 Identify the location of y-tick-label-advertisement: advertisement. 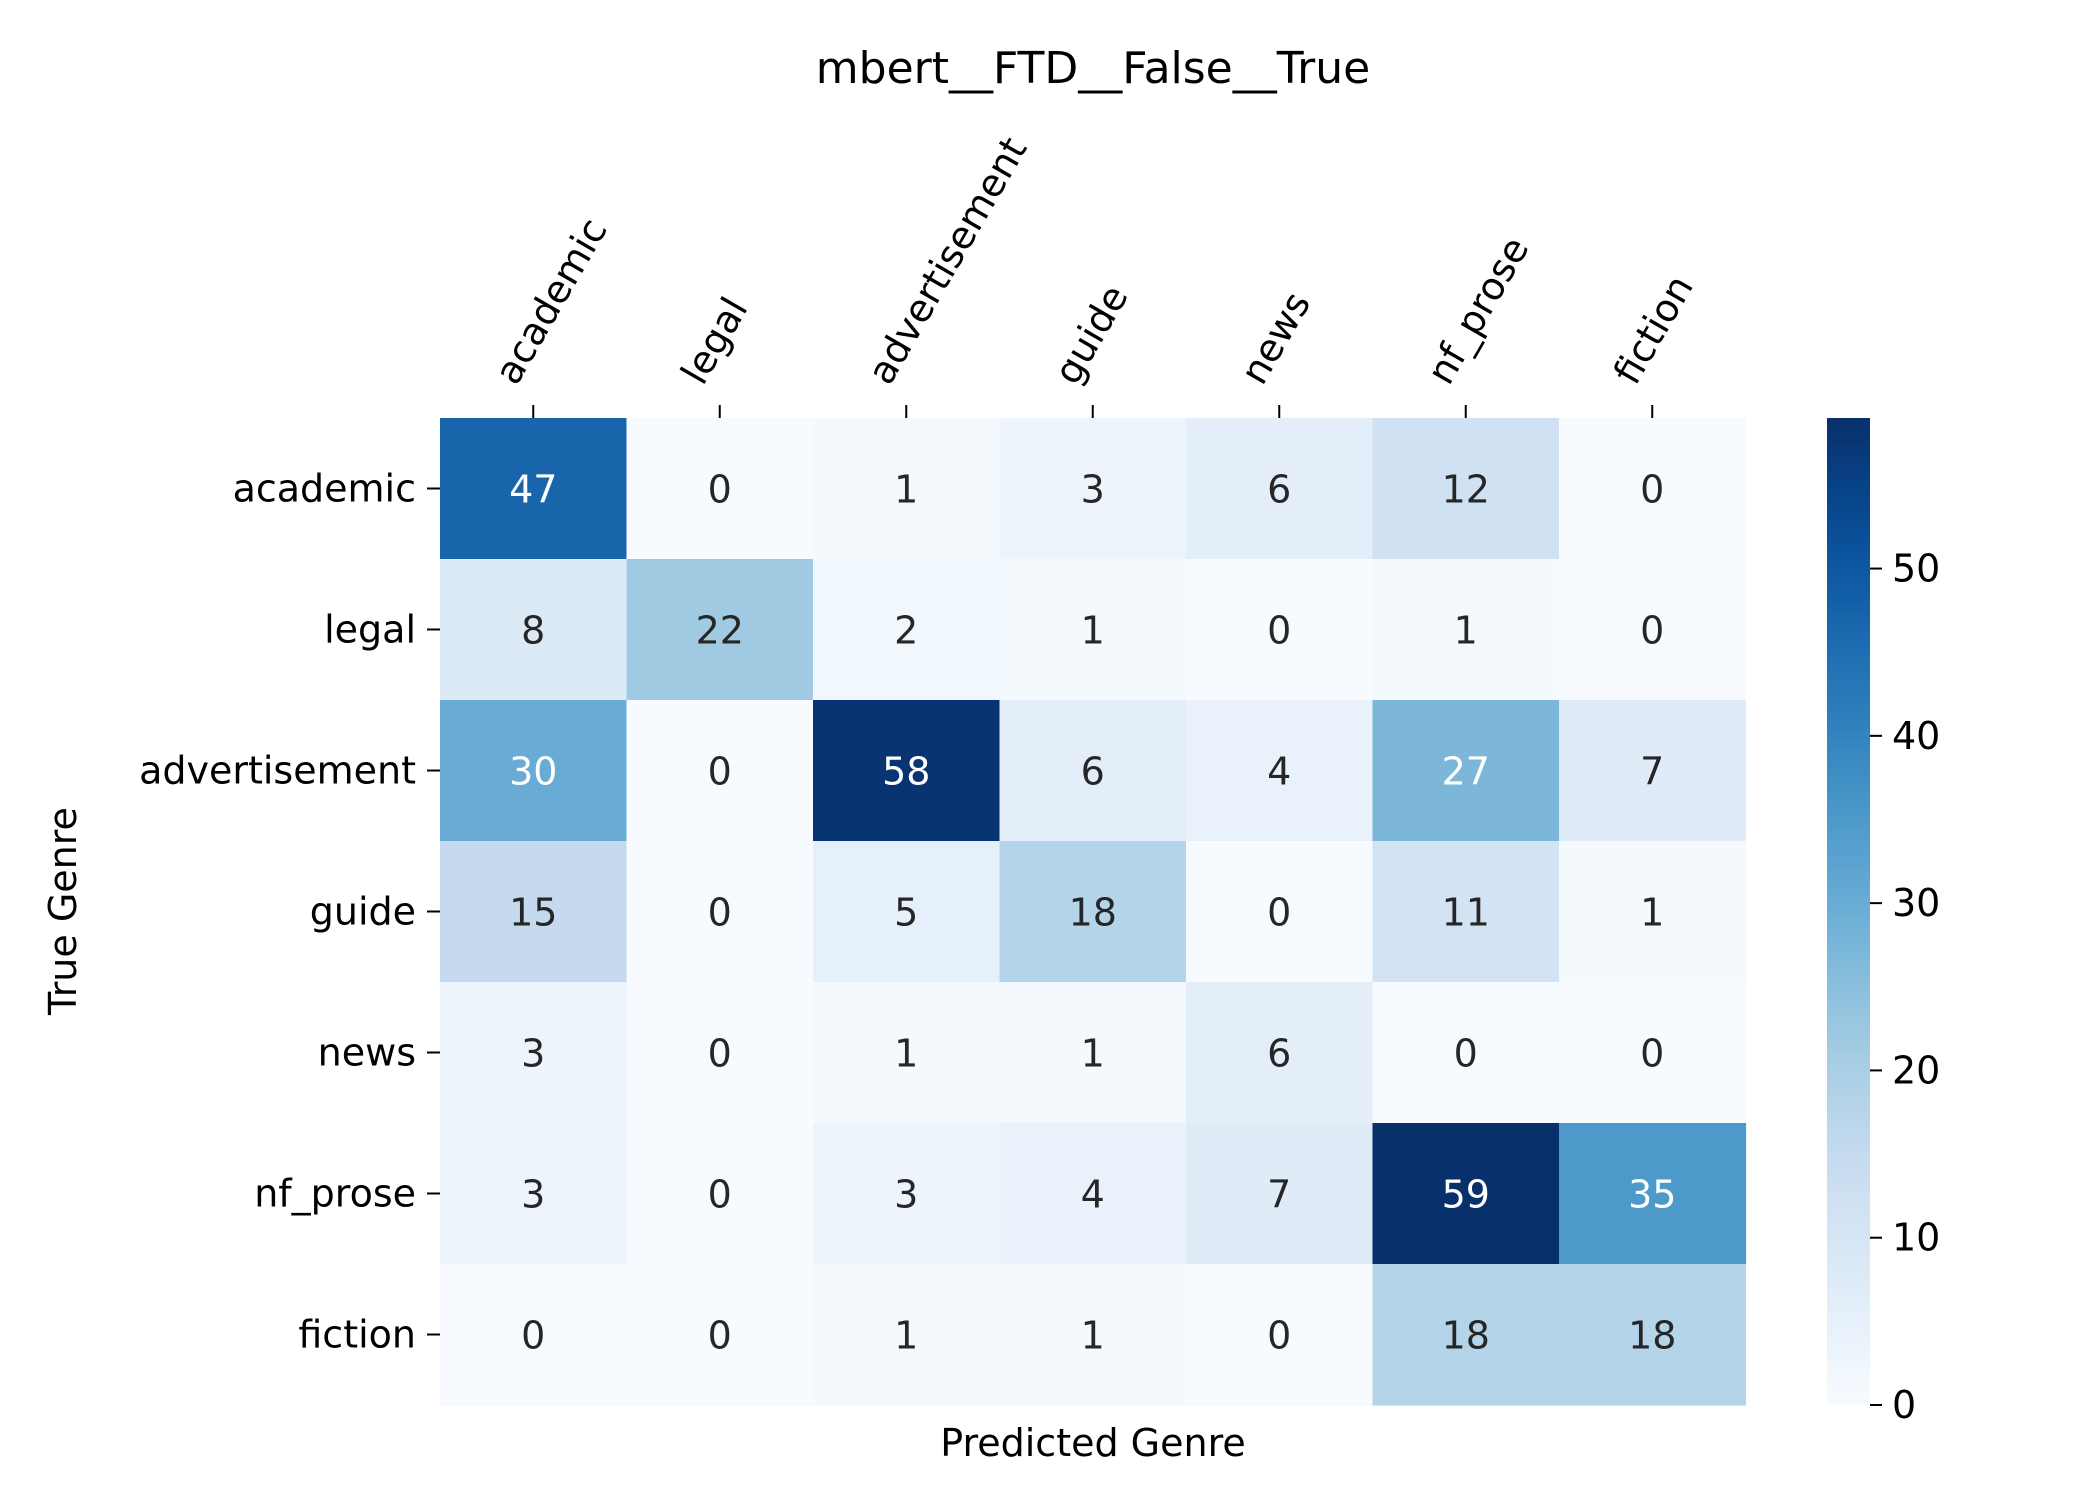
(277, 771).